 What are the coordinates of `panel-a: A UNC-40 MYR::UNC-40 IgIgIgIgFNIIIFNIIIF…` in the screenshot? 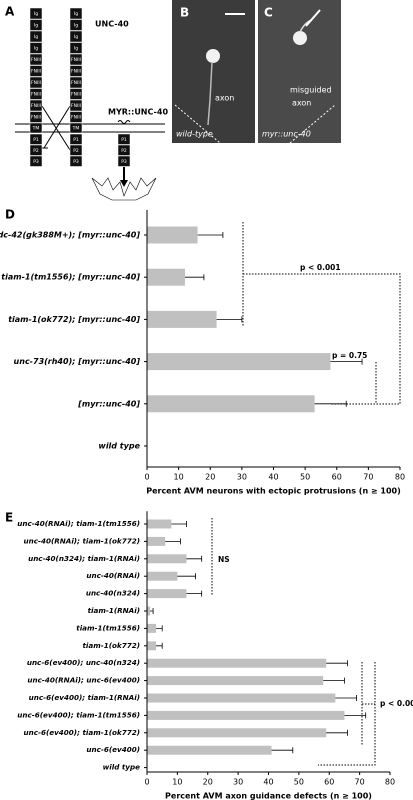 It's located at (86, 103).